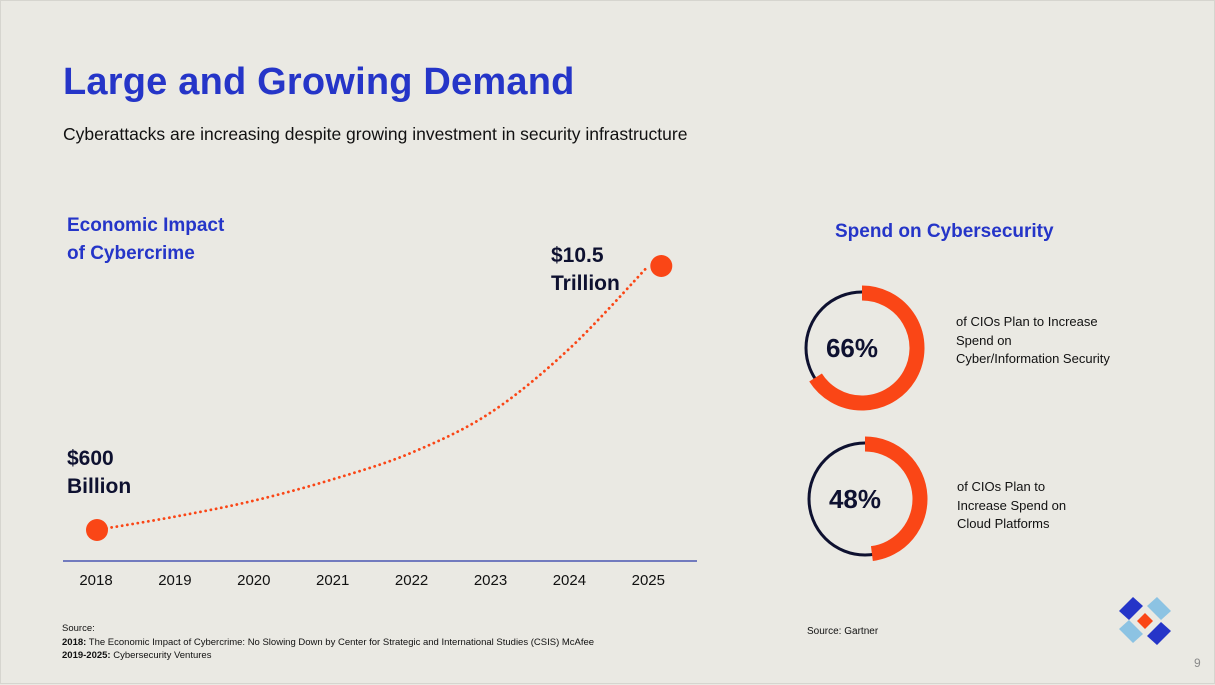 The width and height of the screenshot is (1215, 685). What do you see at coordinates (319, 82) in the screenshot?
I see `slide-title: Large and Growing Demand` at bounding box center [319, 82].